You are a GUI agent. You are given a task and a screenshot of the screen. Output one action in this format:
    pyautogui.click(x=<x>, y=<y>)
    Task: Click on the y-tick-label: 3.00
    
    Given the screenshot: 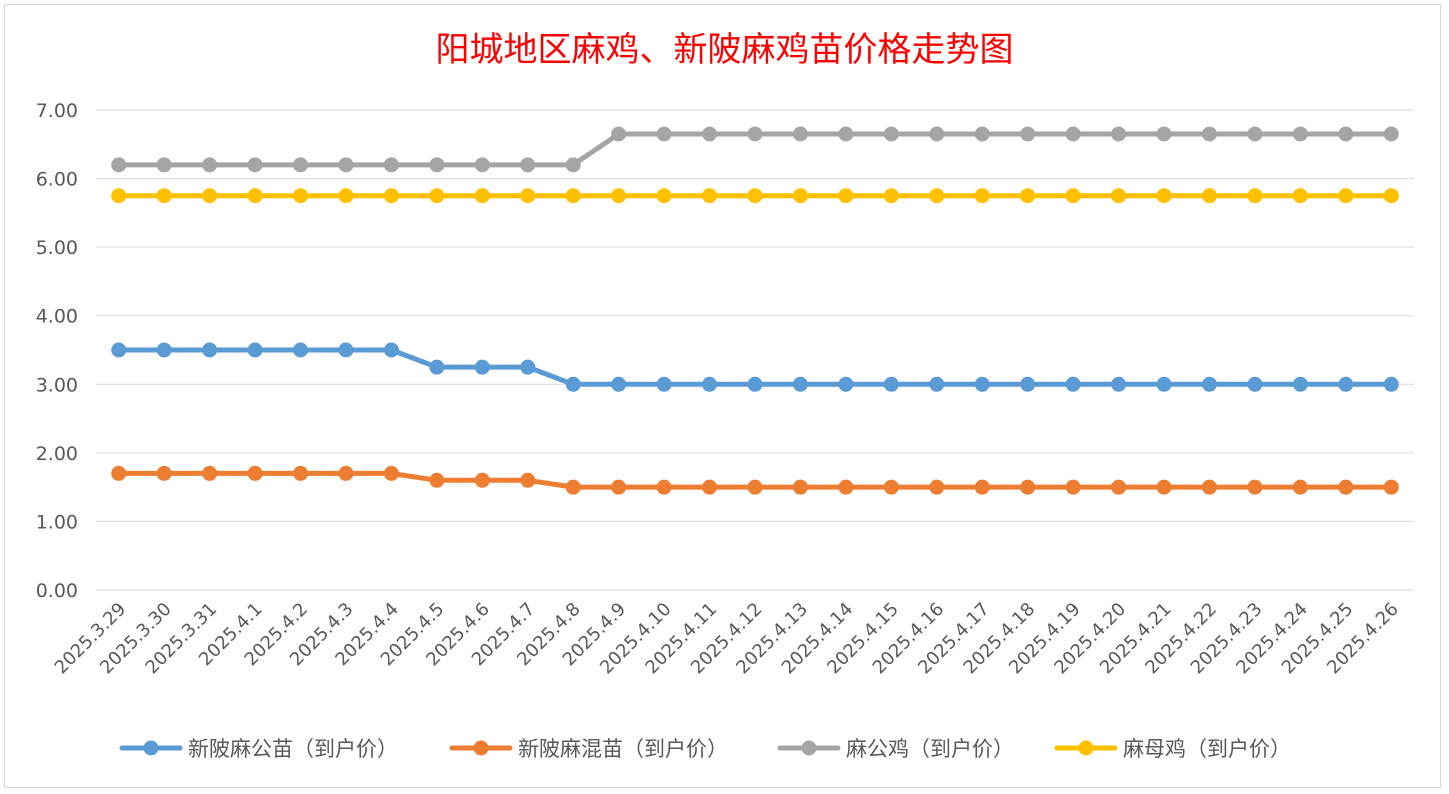 What is the action you would take?
    pyautogui.click(x=57, y=385)
    